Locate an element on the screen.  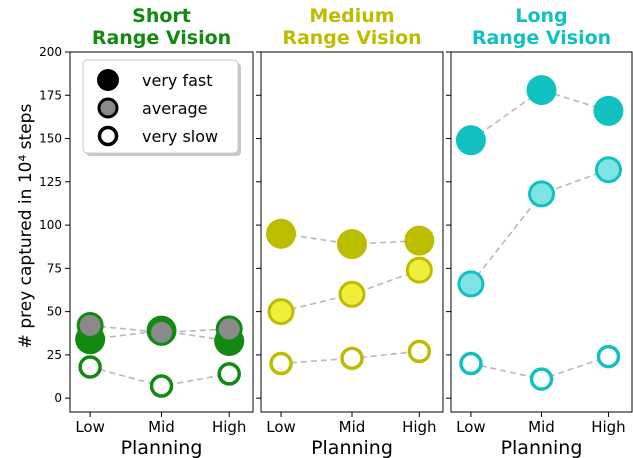
y-tick-label: 75 is located at coordinates (54, 268).